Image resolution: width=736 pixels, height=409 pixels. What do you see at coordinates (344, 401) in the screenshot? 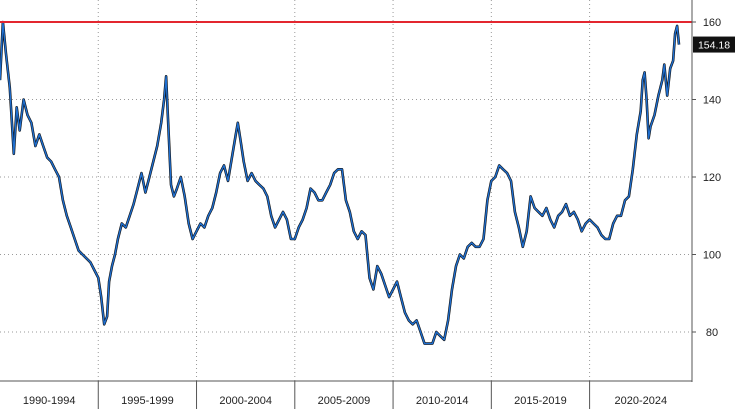
I see `x-category-label: 2005-2009` at bounding box center [344, 401].